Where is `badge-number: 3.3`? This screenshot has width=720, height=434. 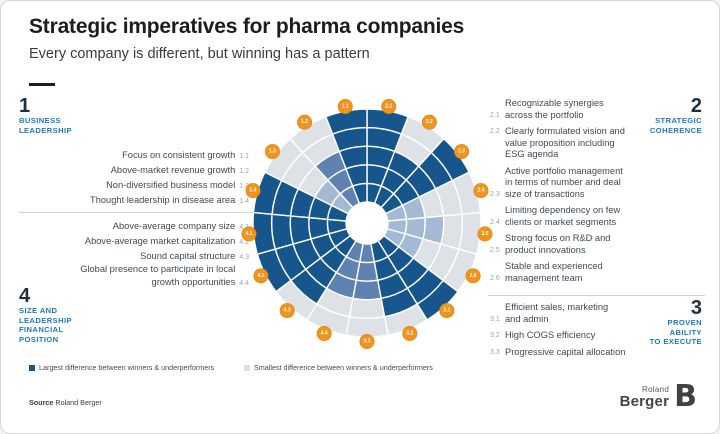 badge-number: 3.3 is located at coordinates (367, 342).